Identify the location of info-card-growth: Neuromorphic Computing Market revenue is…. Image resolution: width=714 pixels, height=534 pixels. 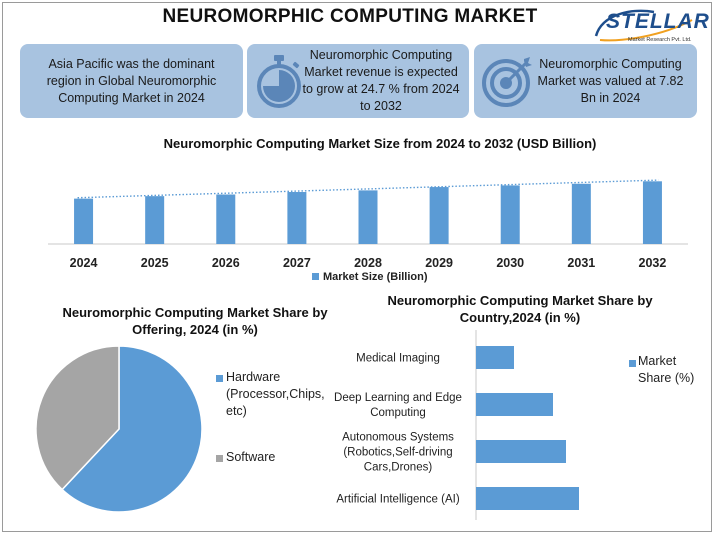
(358, 81).